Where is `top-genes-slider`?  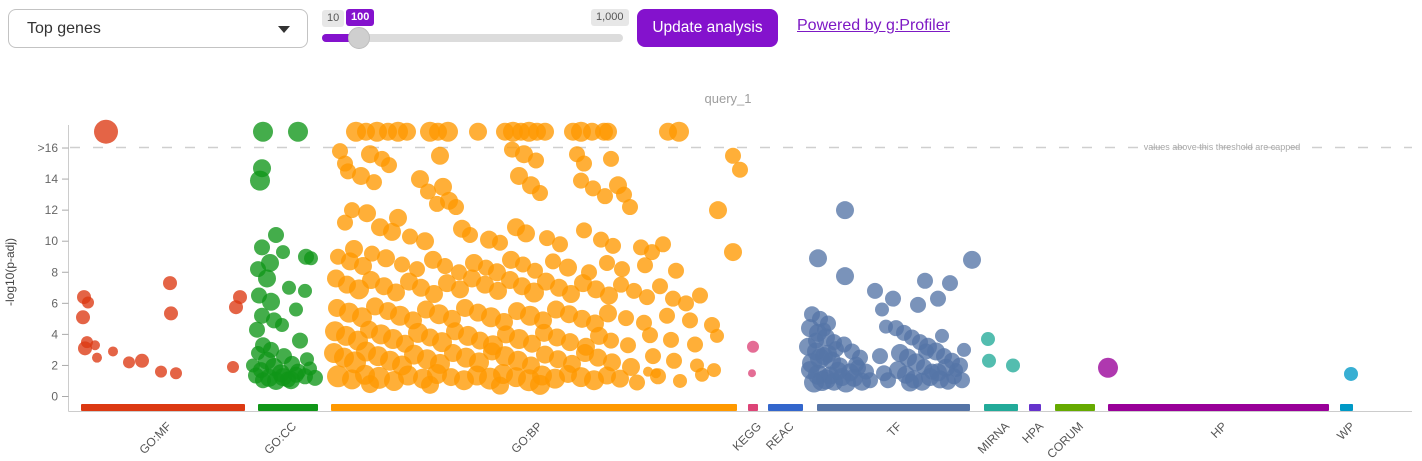 top-genes-slider is located at coordinates (472, 38).